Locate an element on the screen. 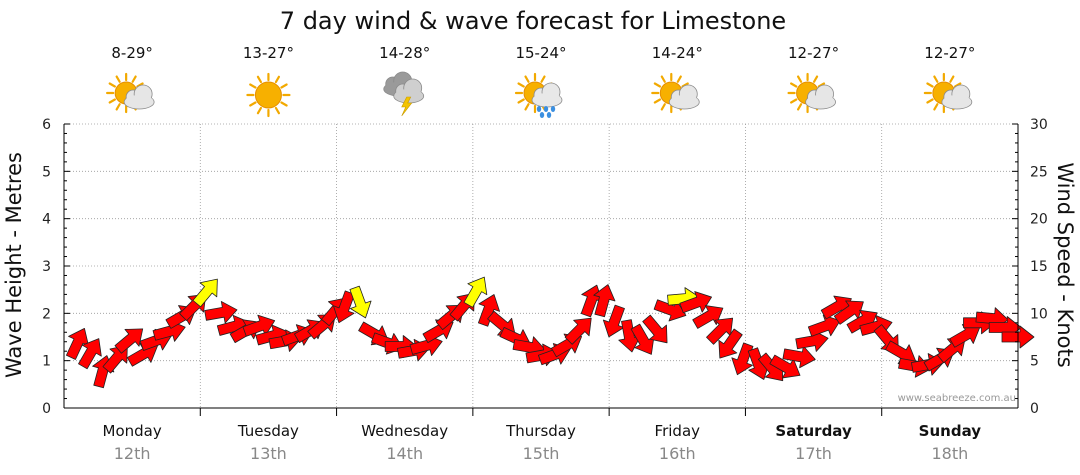 Image resolution: width=1080 pixels, height=475 pixels. day-name-label: Sunday is located at coordinates (950, 431).